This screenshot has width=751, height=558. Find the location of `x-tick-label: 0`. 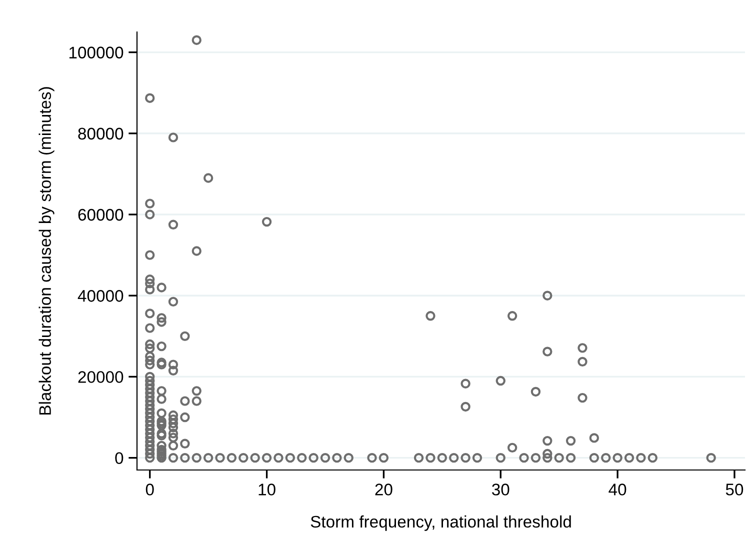

x-tick-label: 0 is located at coordinates (150, 490).